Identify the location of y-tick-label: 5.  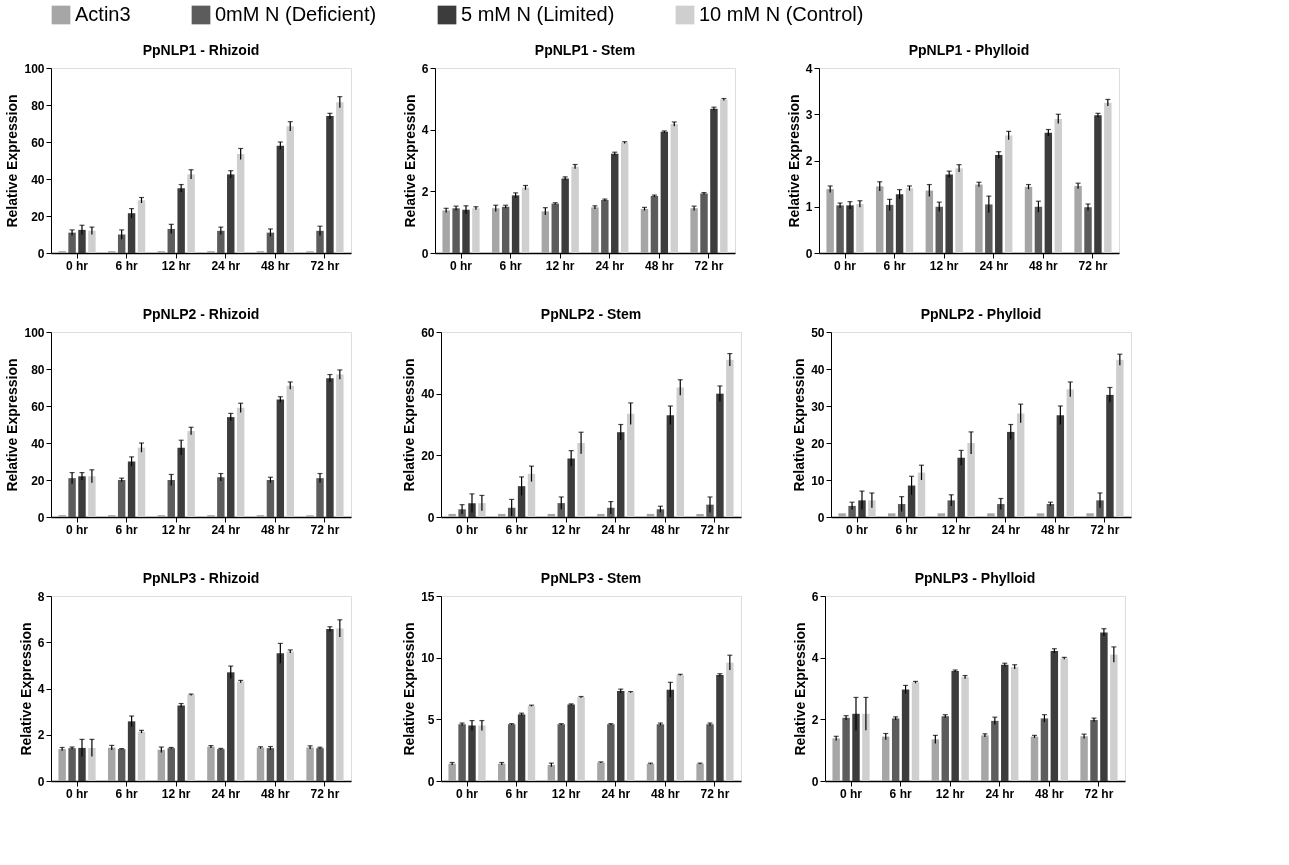
(431, 719).